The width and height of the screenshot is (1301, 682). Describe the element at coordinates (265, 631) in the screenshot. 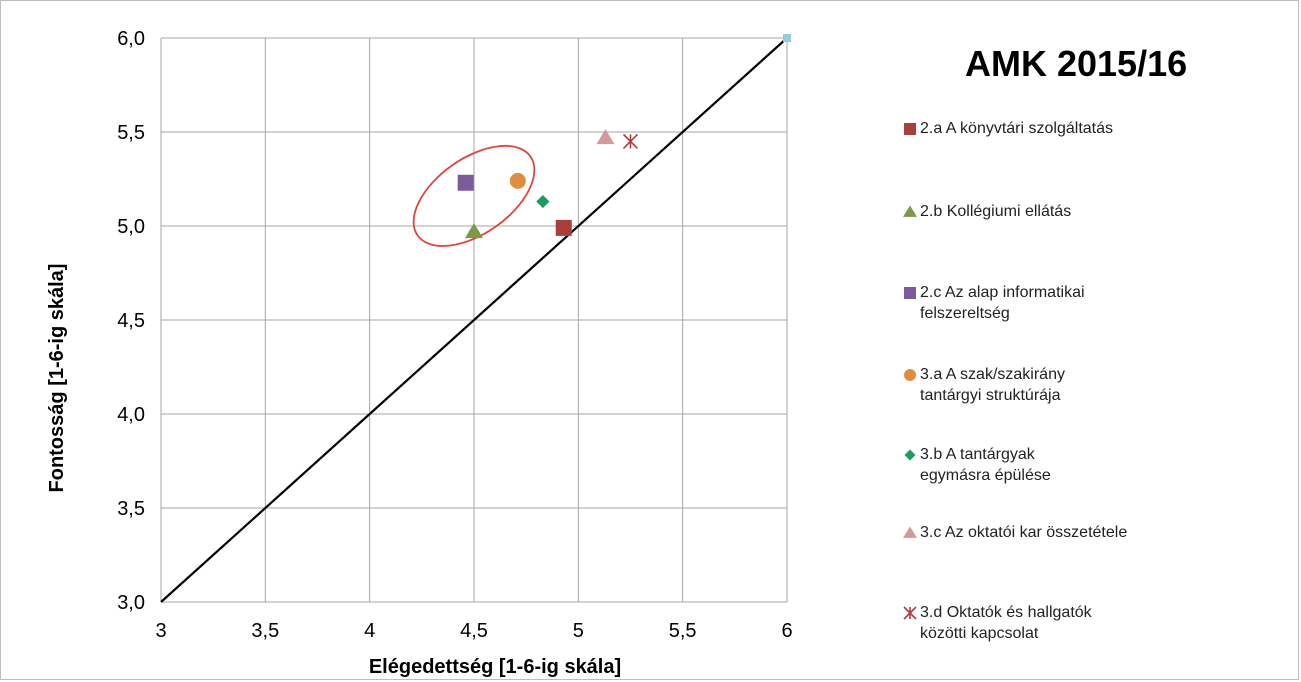

I see `x-tick-label: 3,5` at that location.